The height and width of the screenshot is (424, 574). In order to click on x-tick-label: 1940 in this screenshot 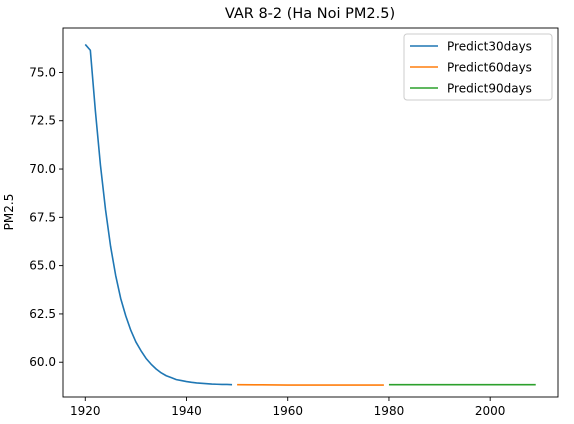, I will do `click(186, 411)`.